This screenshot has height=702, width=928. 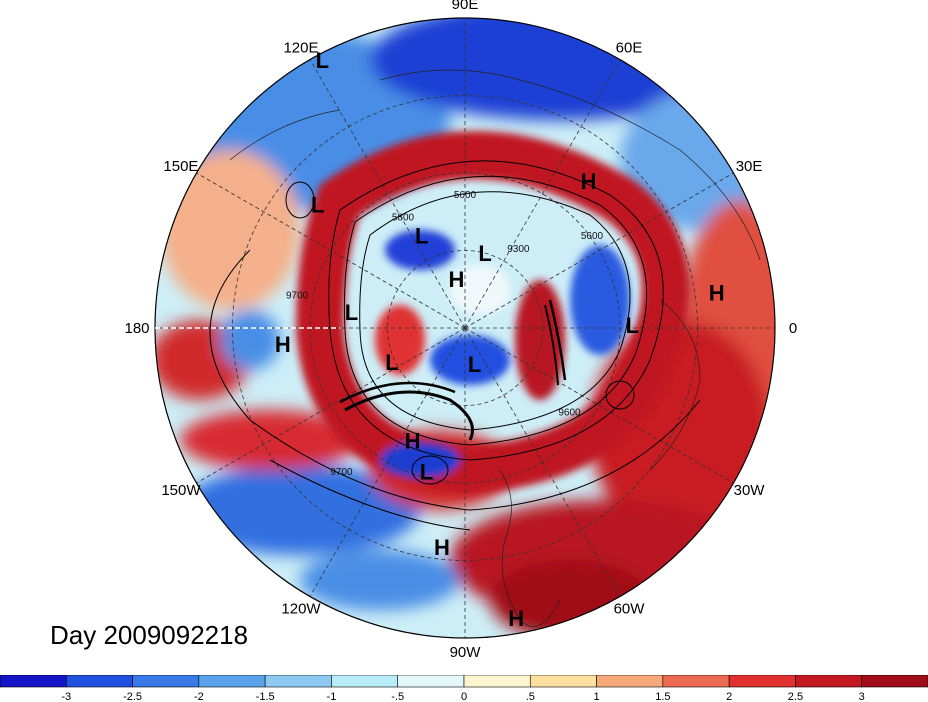 What do you see at coordinates (569, 413) in the screenshot?
I see `contour-value-label: 9600` at bounding box center [569, 413].